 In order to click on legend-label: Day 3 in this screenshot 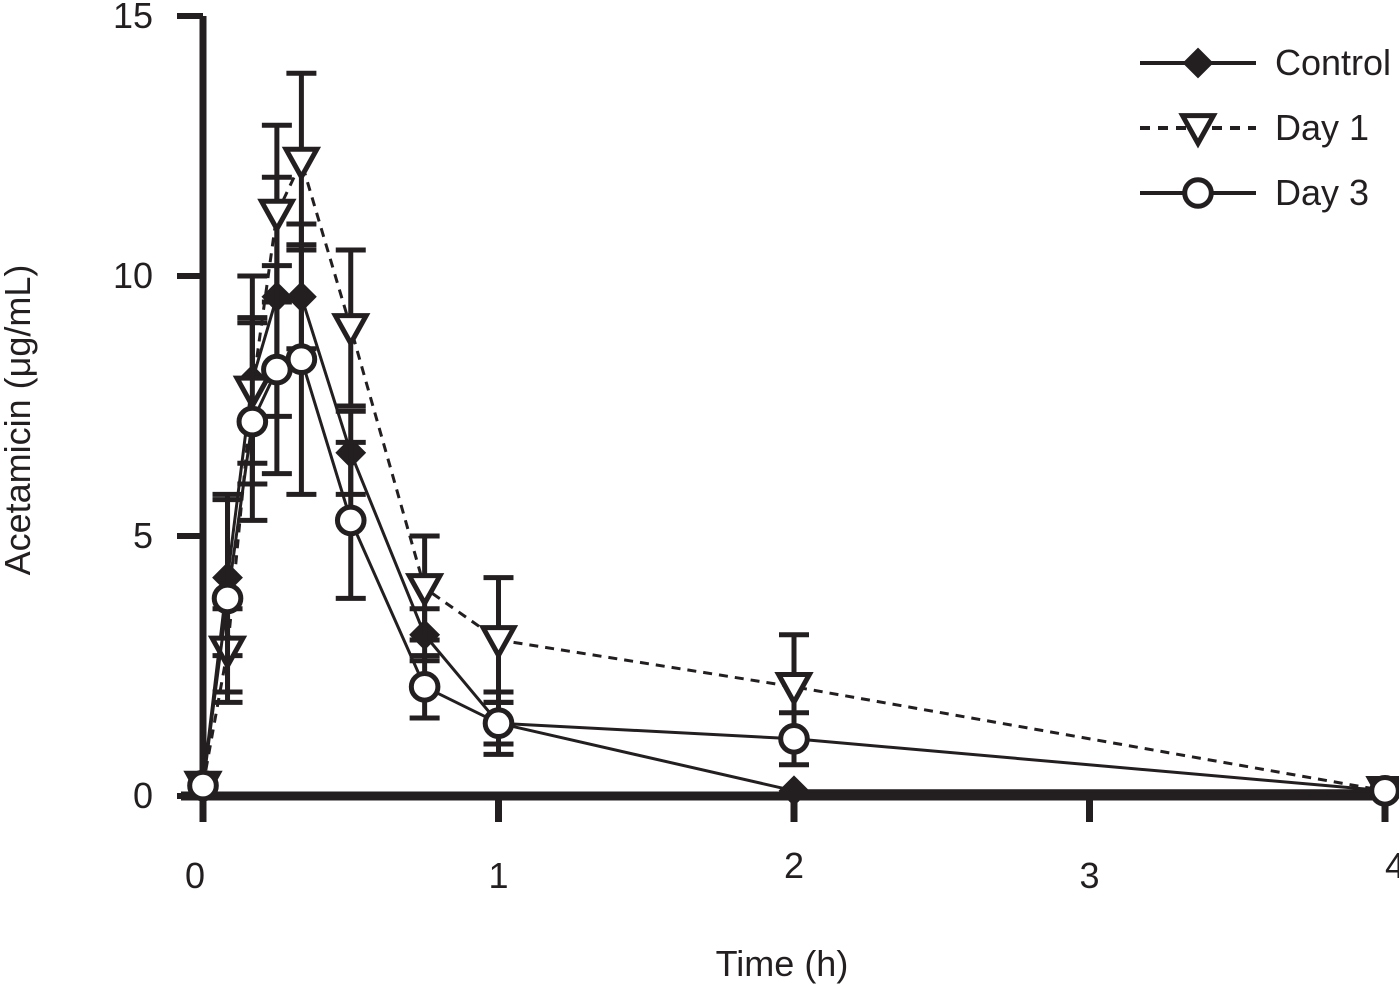, I will do `click(1322, 192)`.